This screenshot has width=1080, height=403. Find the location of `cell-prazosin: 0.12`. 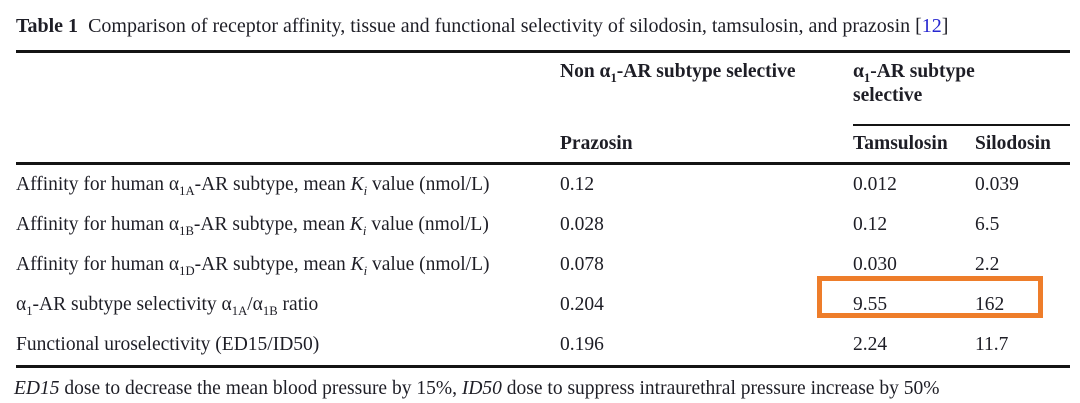

cell-prazosin: 0.12 is located at coordinates (577, 184).